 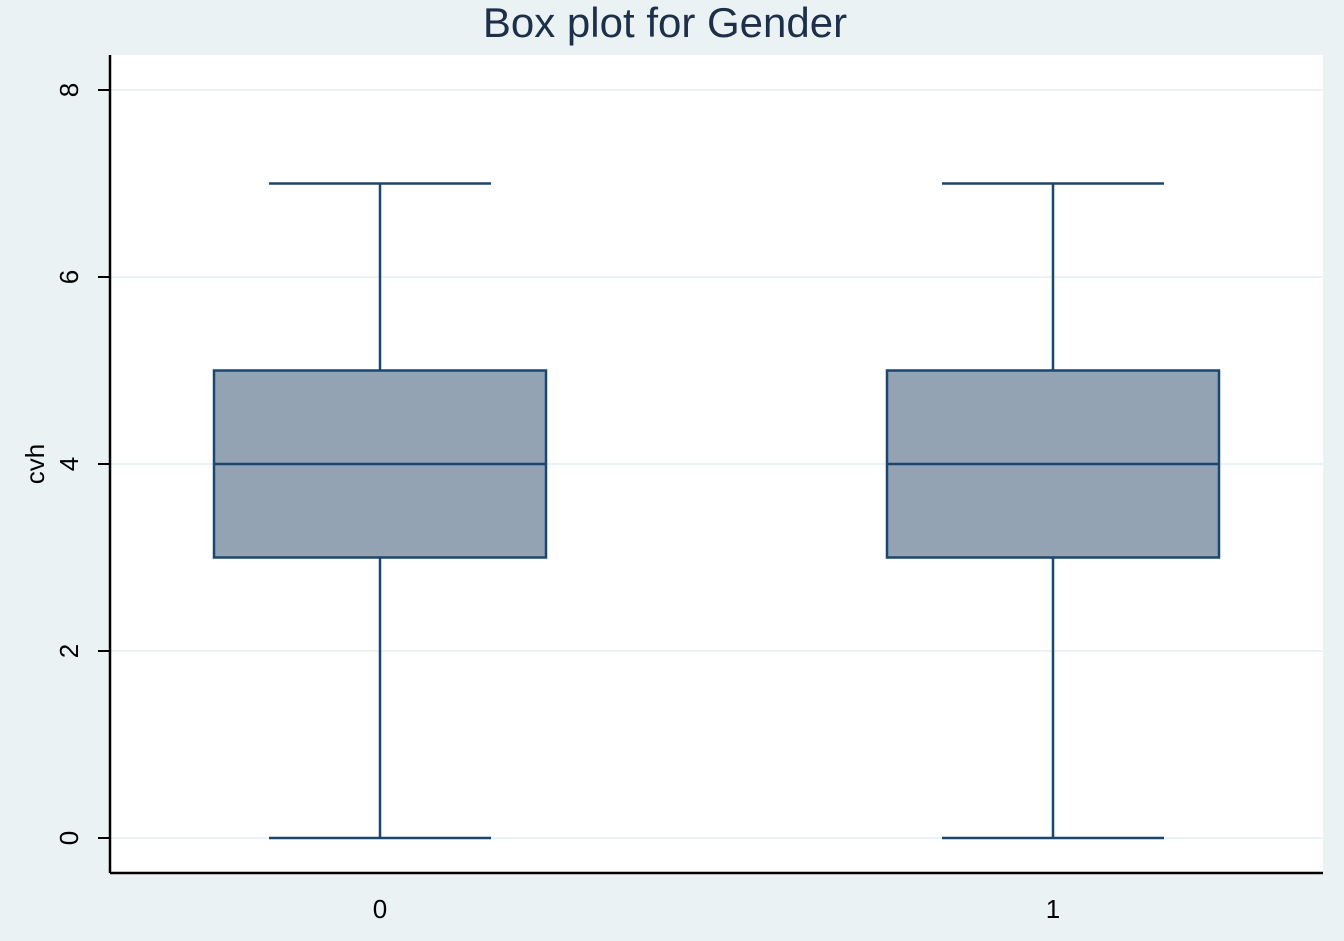 I want to click on y-tick-label: 8, so click(x=69, y=90).